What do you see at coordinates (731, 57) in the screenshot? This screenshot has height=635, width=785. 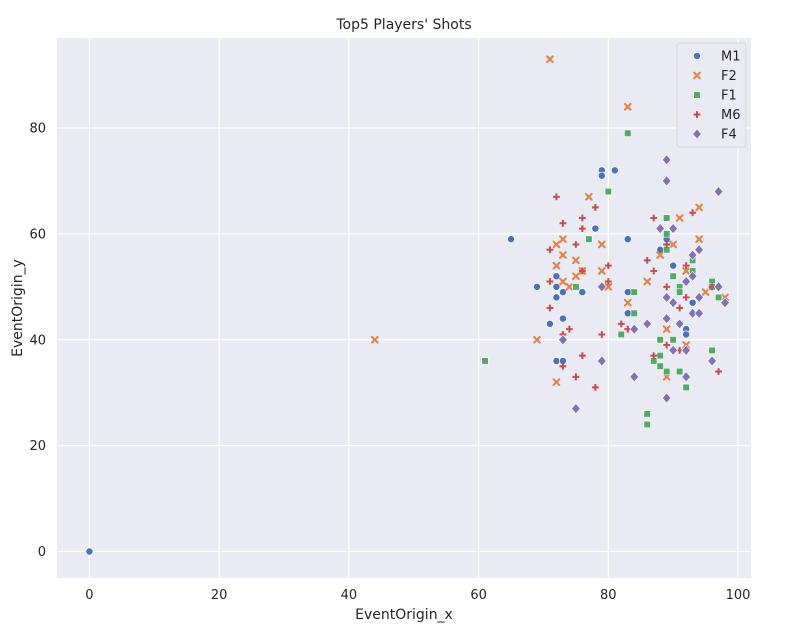 I see `legend-label: M1` at bounding box center [731, 57].